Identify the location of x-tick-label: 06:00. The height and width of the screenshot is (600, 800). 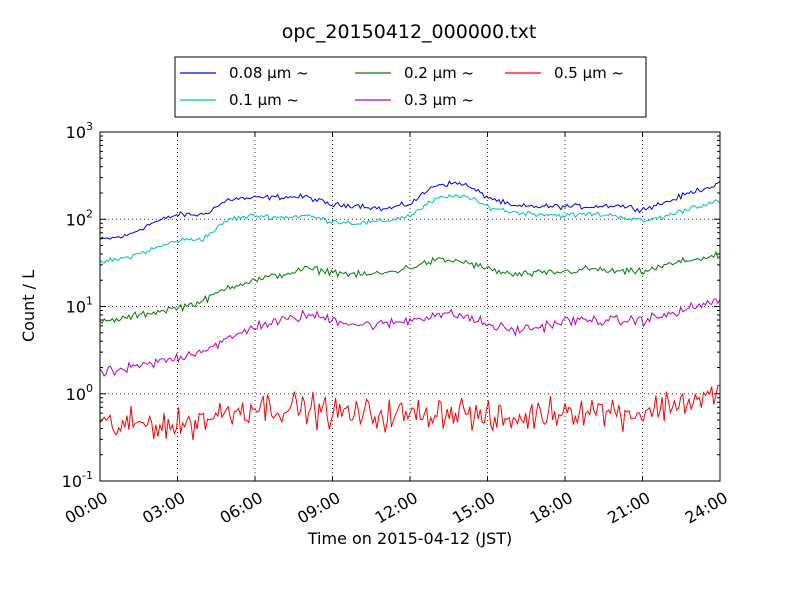
(241, 508).